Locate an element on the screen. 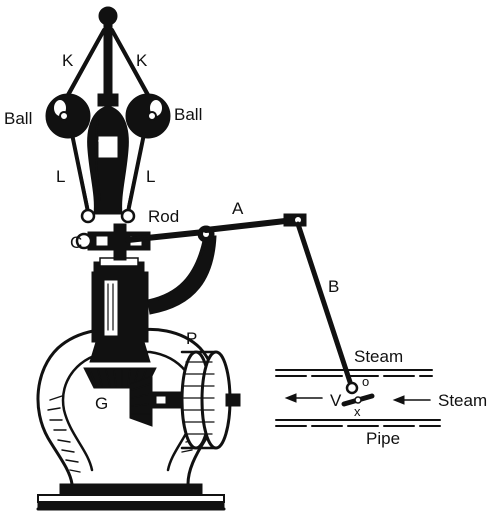 Image resolution: width=500 pixels, height=519 pixels. pulley is located at coordinates (210, 400).